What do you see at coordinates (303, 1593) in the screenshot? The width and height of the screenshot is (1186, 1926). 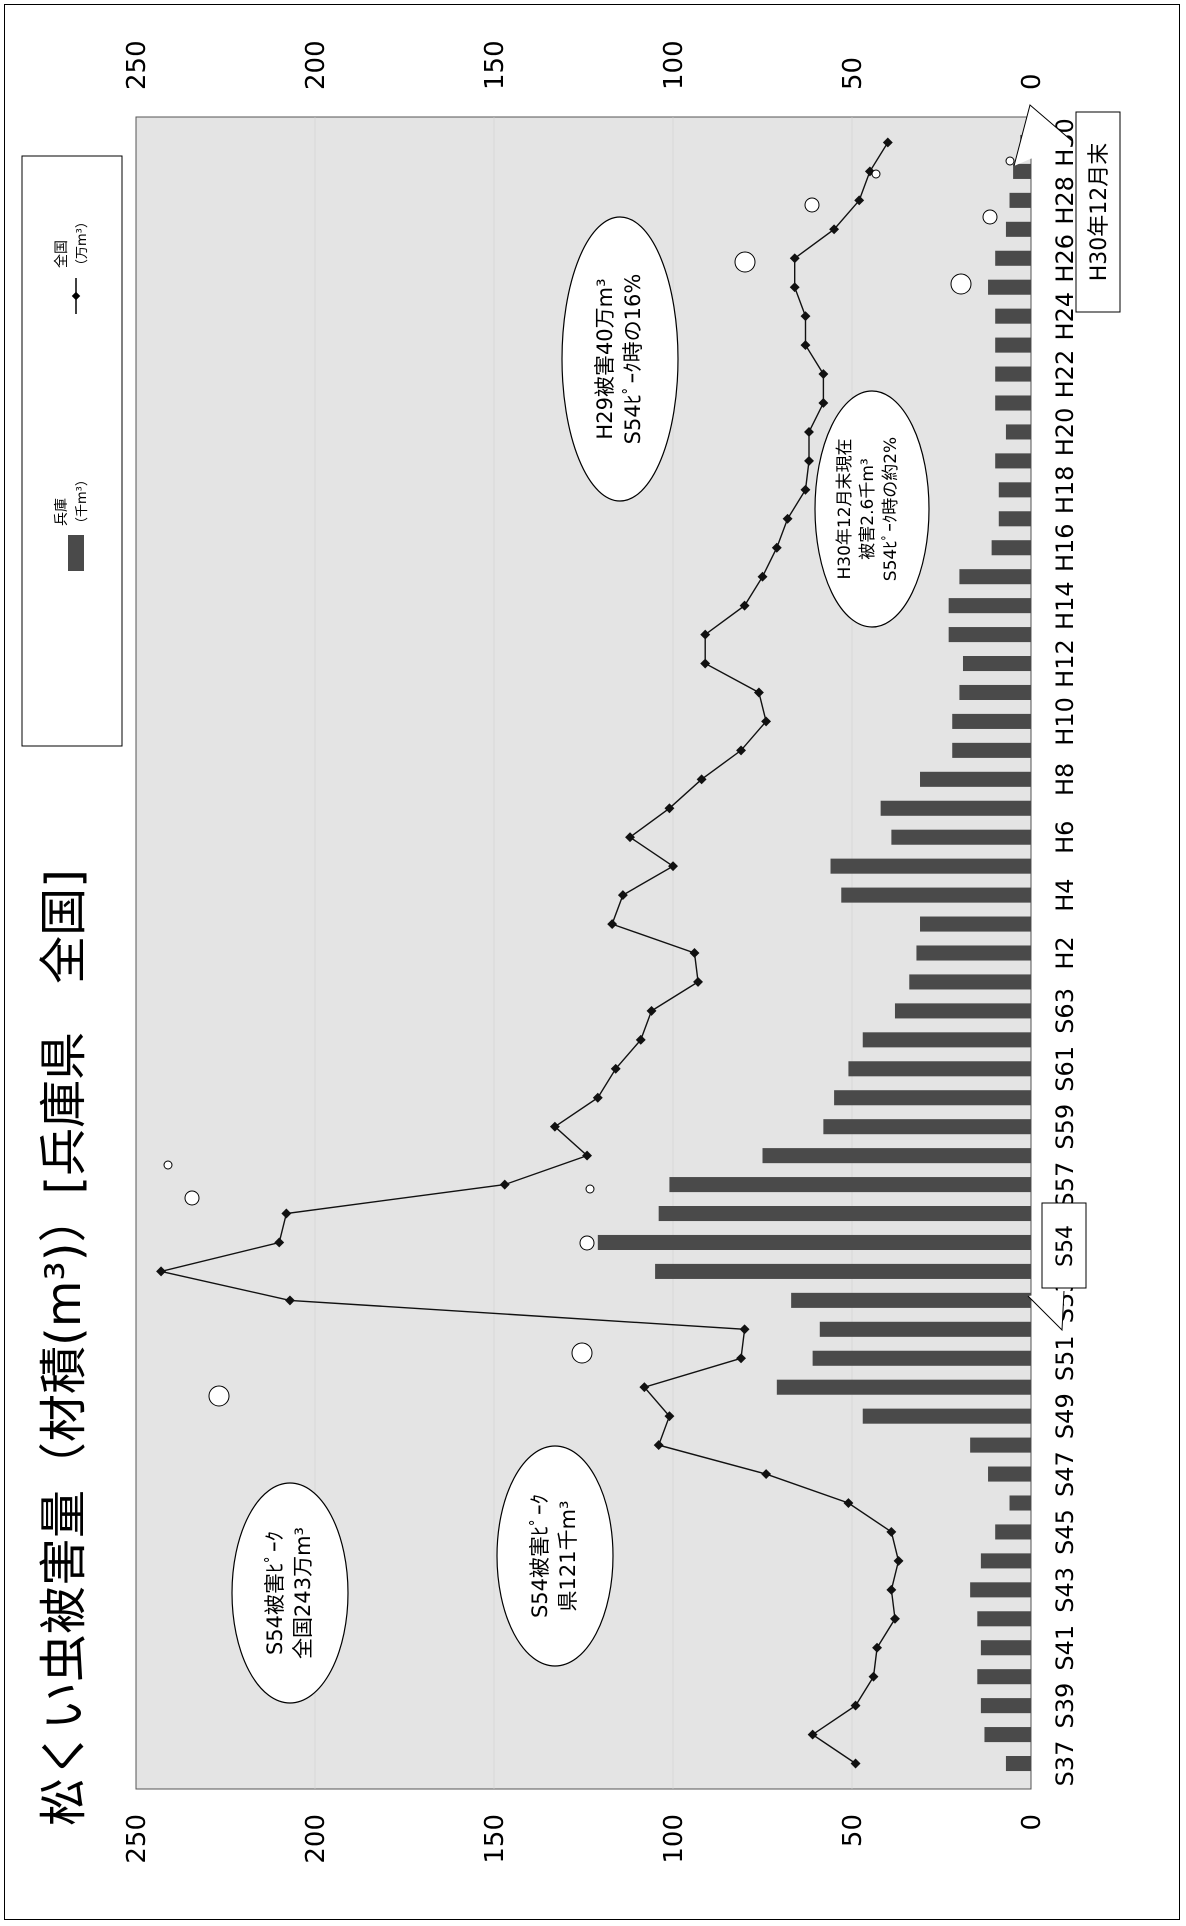 I see `annotation-line: 全国243万m³` at bounding box center [303, 1593].